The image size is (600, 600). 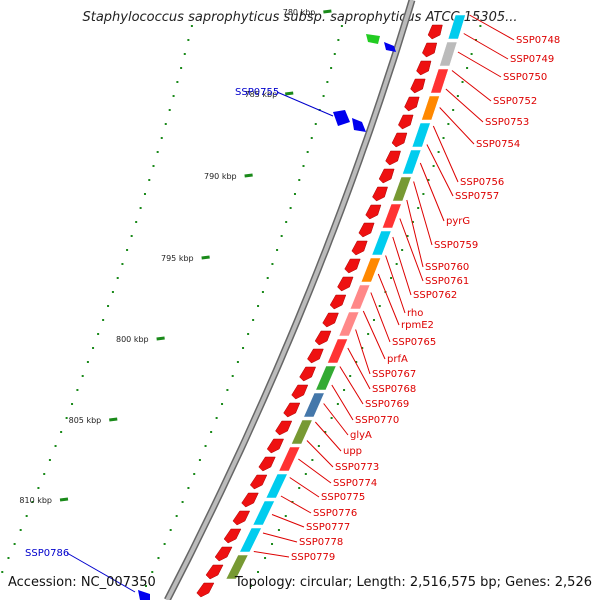 What do you see at coordinates (458, 221) in the screenshot?
I see `gene-label: pyrG` at bounding box center [458, 221].